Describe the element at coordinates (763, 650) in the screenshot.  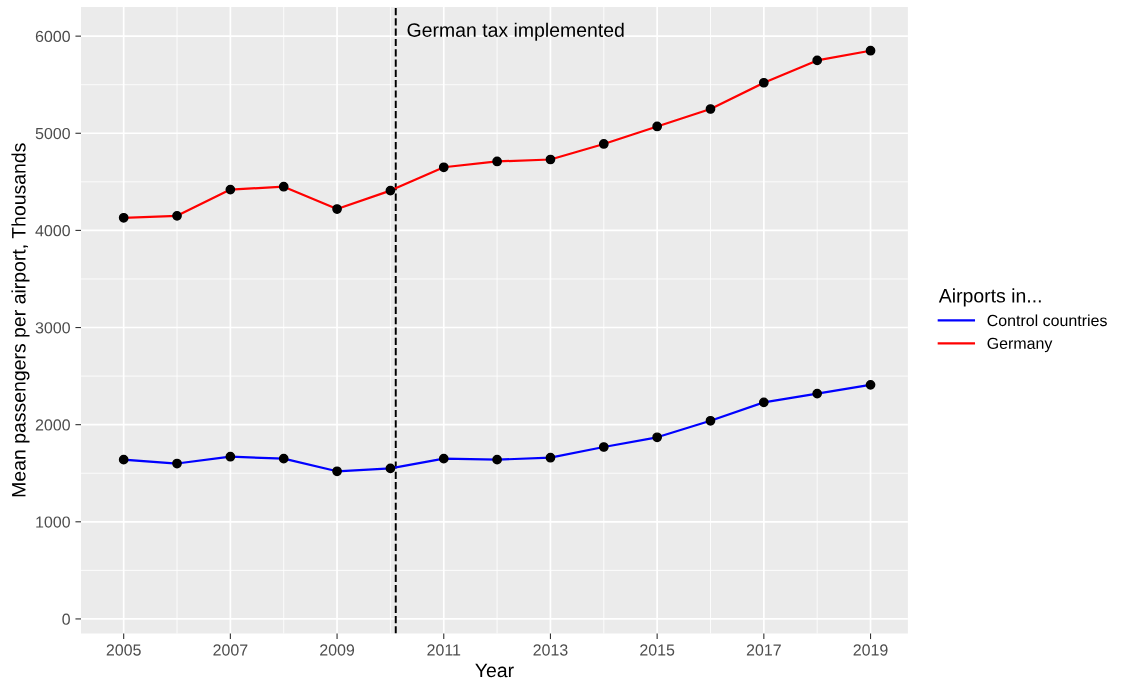
I see `x-tick-label: 2017` at that location.